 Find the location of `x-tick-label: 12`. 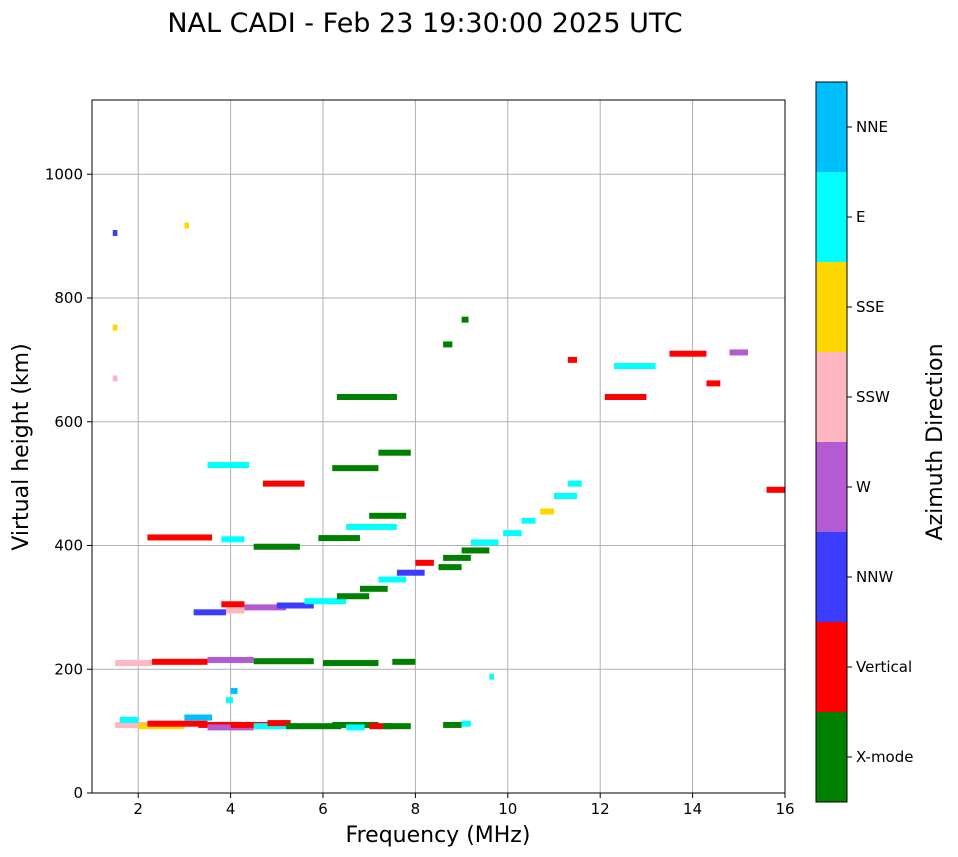

x-tick-label: 12 is located at coordinates (600, 809).